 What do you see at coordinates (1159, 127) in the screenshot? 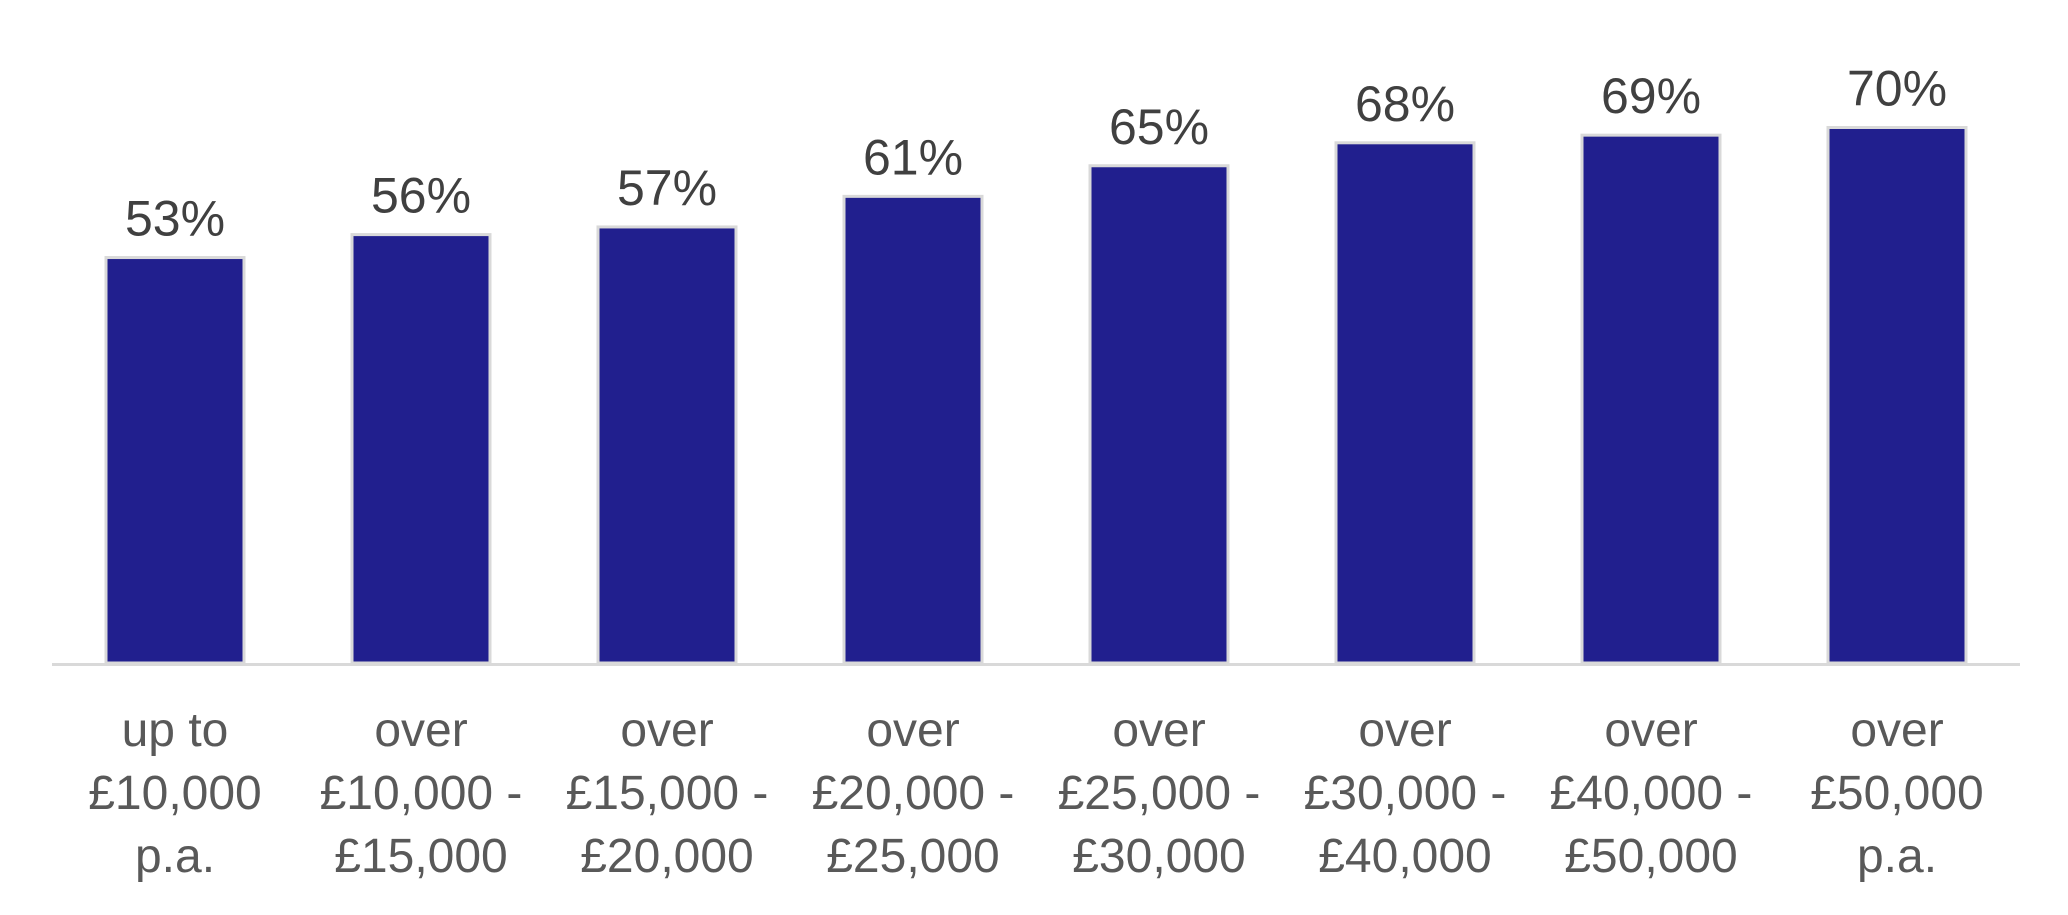
I see `data-label: 65%` at bounding box center [1159, 127].